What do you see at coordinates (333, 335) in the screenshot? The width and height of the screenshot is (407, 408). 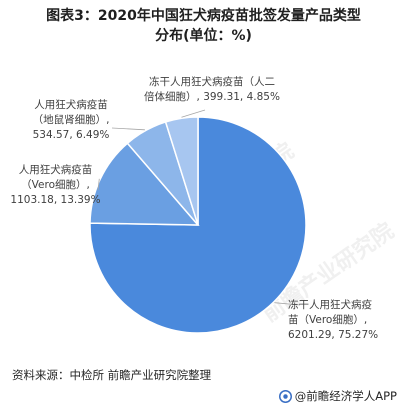 I see `slice-label-line: 6201.29, 75.27%` at bounding box center [333, 335].